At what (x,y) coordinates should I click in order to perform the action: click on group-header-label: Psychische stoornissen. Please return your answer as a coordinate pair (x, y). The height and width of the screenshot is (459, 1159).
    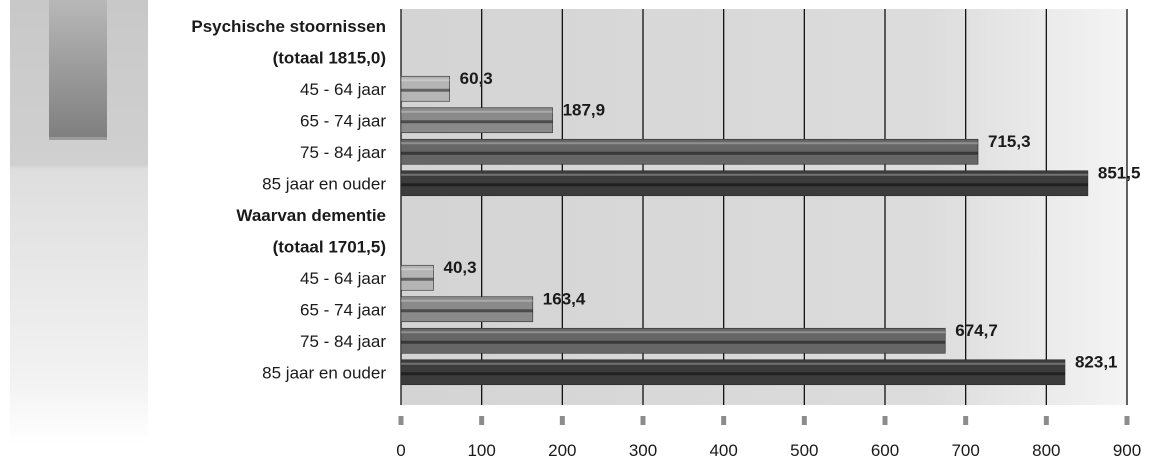
    Looking at the image, I should click on (288, 26).